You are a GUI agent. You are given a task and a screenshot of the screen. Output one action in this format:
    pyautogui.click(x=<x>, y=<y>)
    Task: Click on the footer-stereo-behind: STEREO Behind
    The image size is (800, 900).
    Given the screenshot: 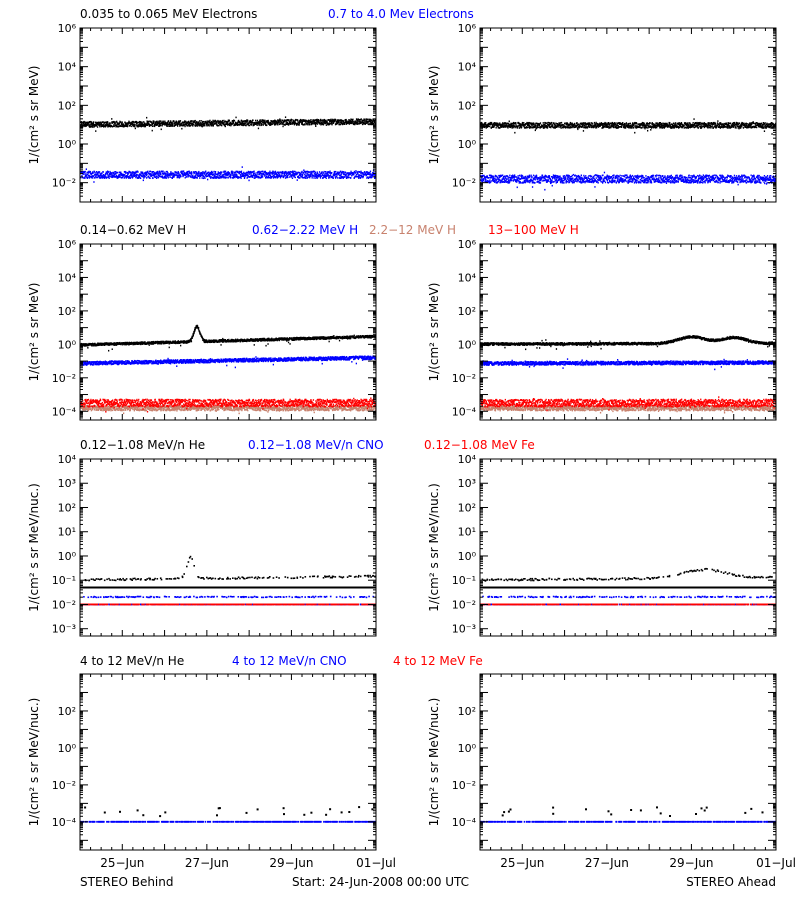 What is the action you would take?
    pyautogui.click(x=127, y=882)
    